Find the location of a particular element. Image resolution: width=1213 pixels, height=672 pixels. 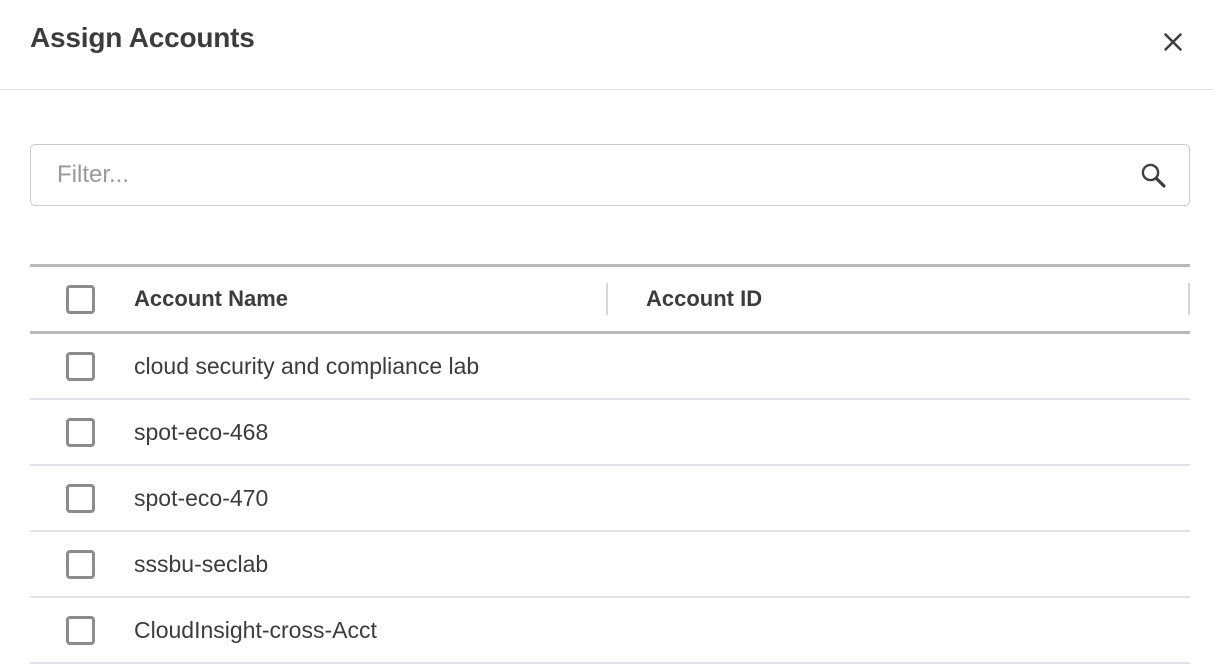

dialog-header: Assign Accounts is located at coordinates (606, 45).